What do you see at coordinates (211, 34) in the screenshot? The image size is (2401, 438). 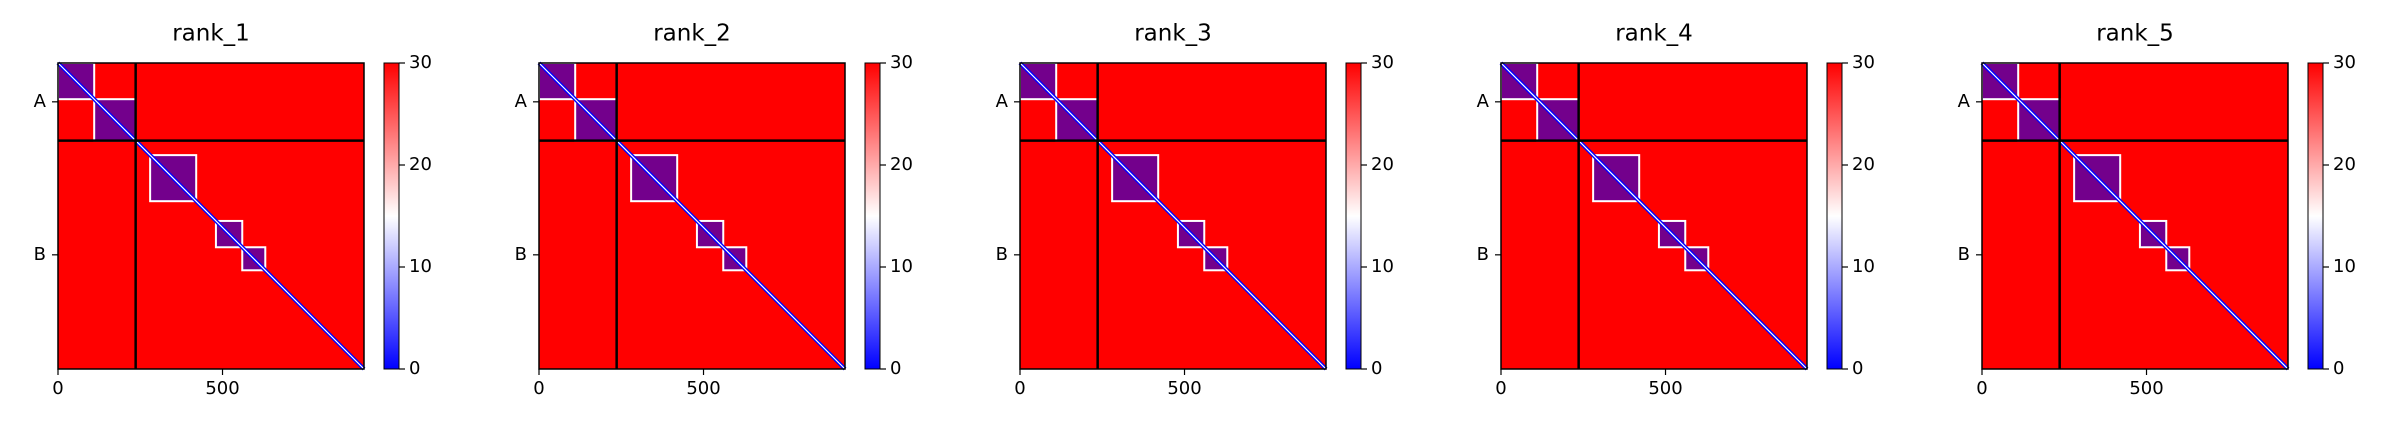 I see `panel-title: rank_1` at bounding box center [211, 34].